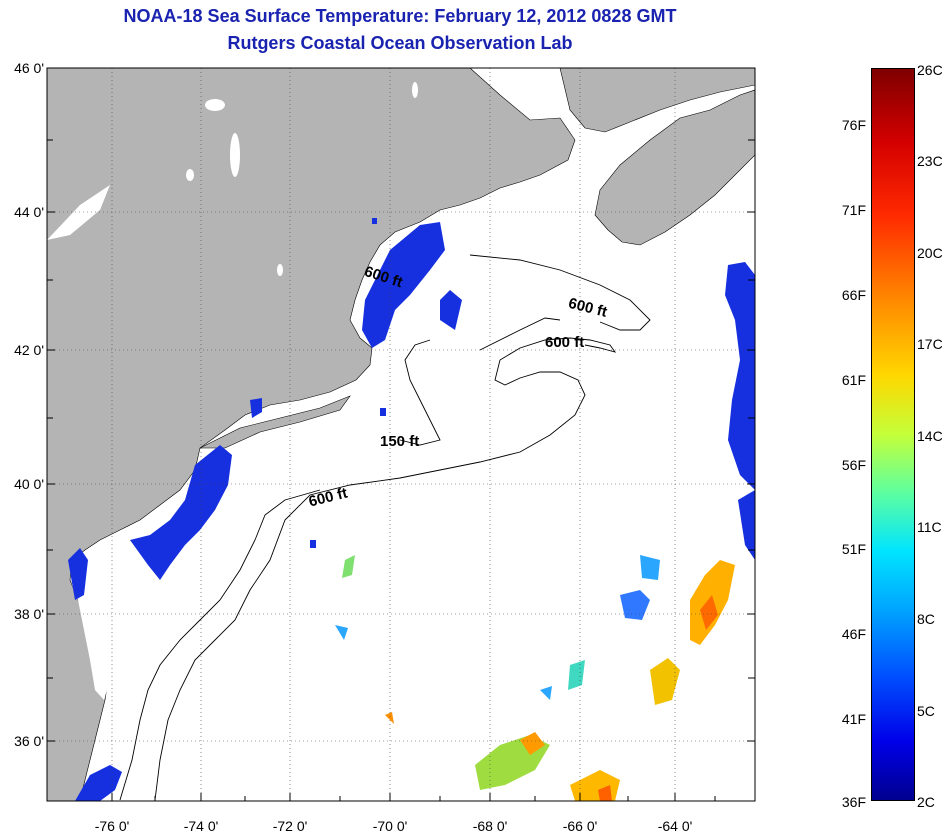  What do you see at coordinates (78, 212) in the screenshot?
I see `lake-champlain-shore` at bounding box center [78, 212].